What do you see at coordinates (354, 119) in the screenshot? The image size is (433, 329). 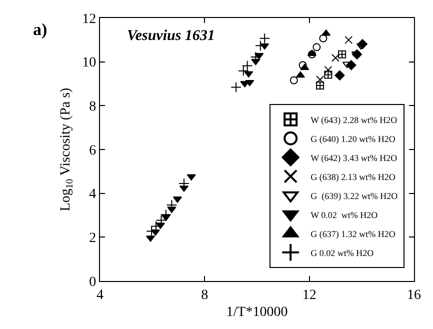 I see `legend-label: W (643) 2.28 wt% H2O` at bounding box center [354, 119].